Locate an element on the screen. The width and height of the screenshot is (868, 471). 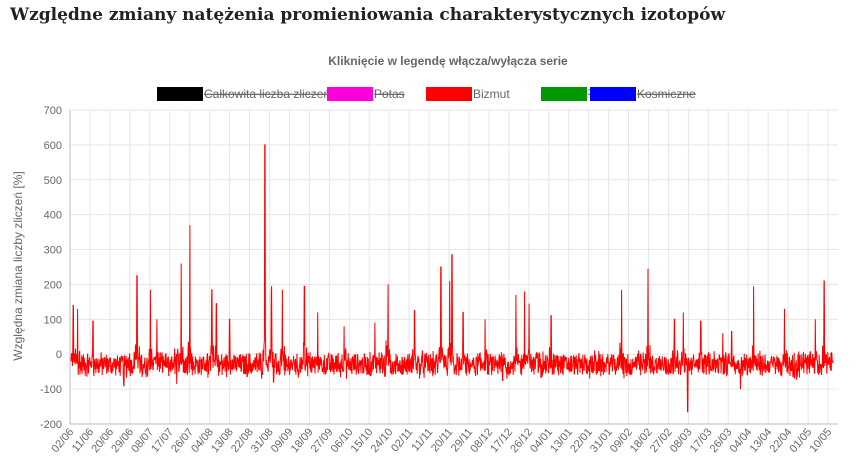
legend-item-2: Bizmut is located at coordinates (491, 94).